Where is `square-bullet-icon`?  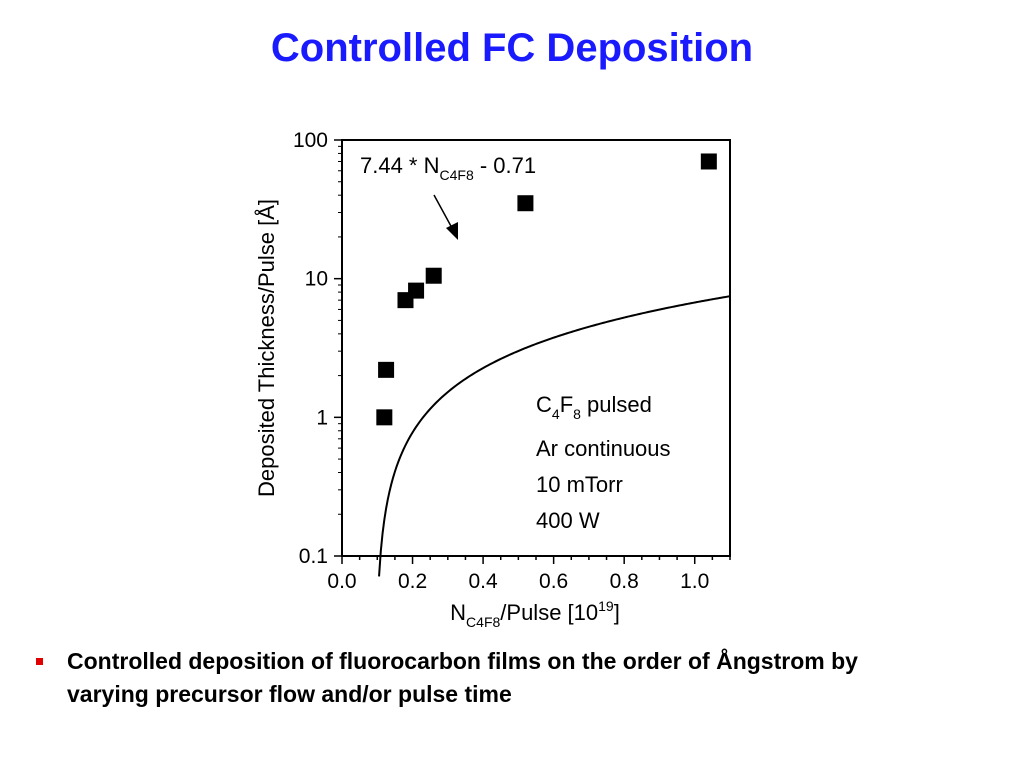 square-bullet-icon is located at coordinates (39, 661).